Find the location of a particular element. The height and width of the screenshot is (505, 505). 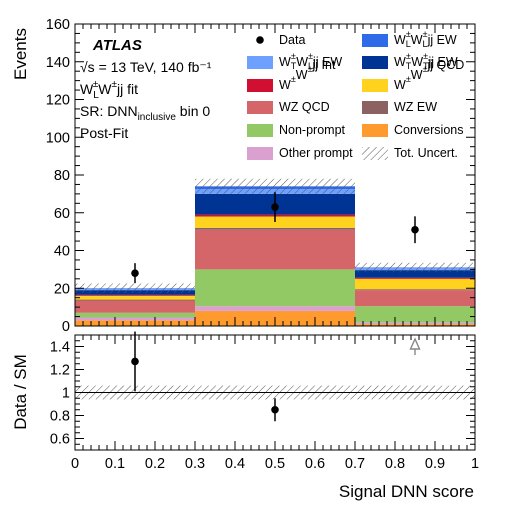

data-points is located at coordinates (275, 238).